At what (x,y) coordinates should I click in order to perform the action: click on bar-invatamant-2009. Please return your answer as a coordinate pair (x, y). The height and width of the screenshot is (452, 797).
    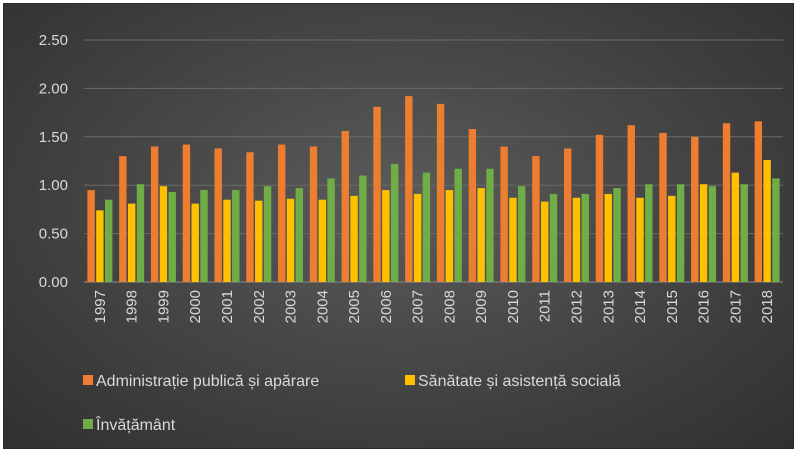
    Looking at the image, I should click on (490, 225).